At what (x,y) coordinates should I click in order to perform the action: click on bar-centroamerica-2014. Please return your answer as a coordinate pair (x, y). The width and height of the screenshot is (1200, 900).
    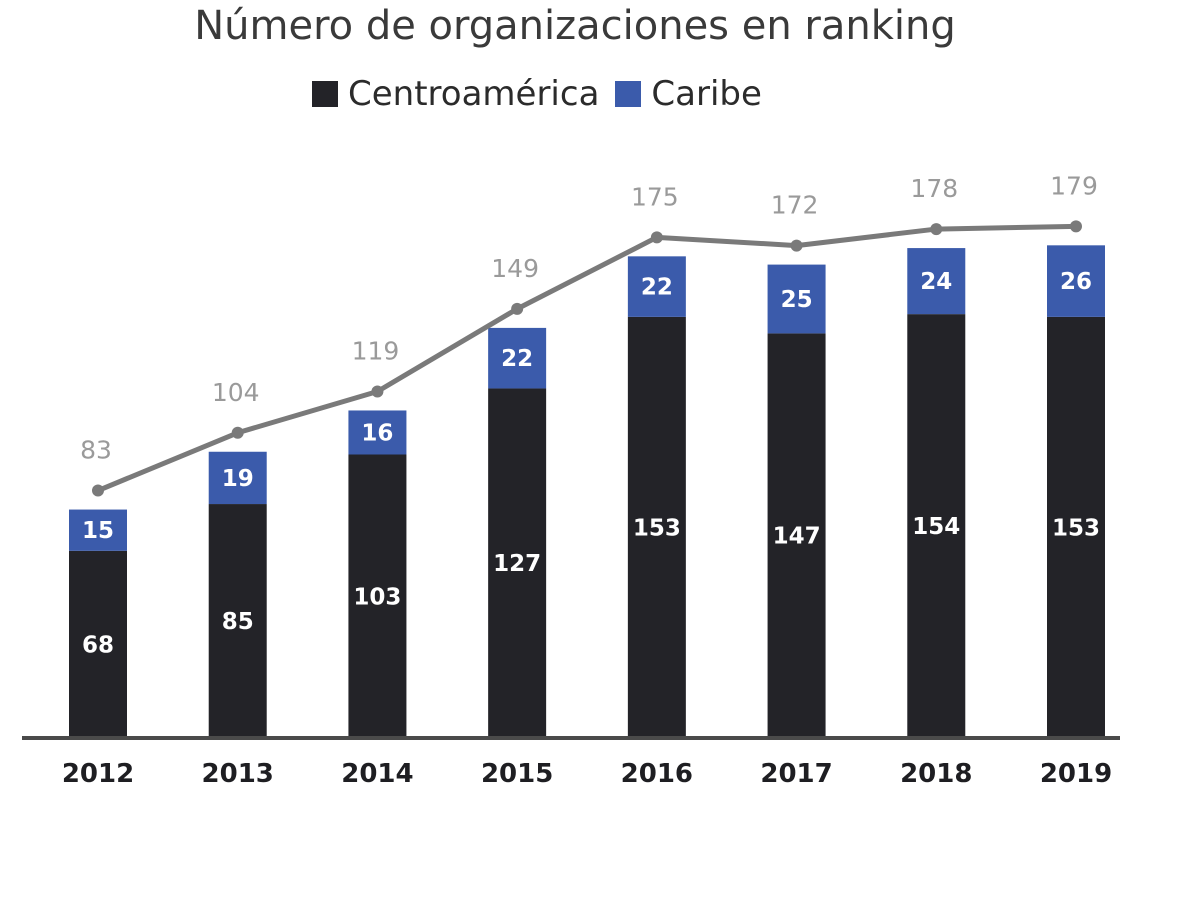
    Looking at the image, I should click on (377, 596).